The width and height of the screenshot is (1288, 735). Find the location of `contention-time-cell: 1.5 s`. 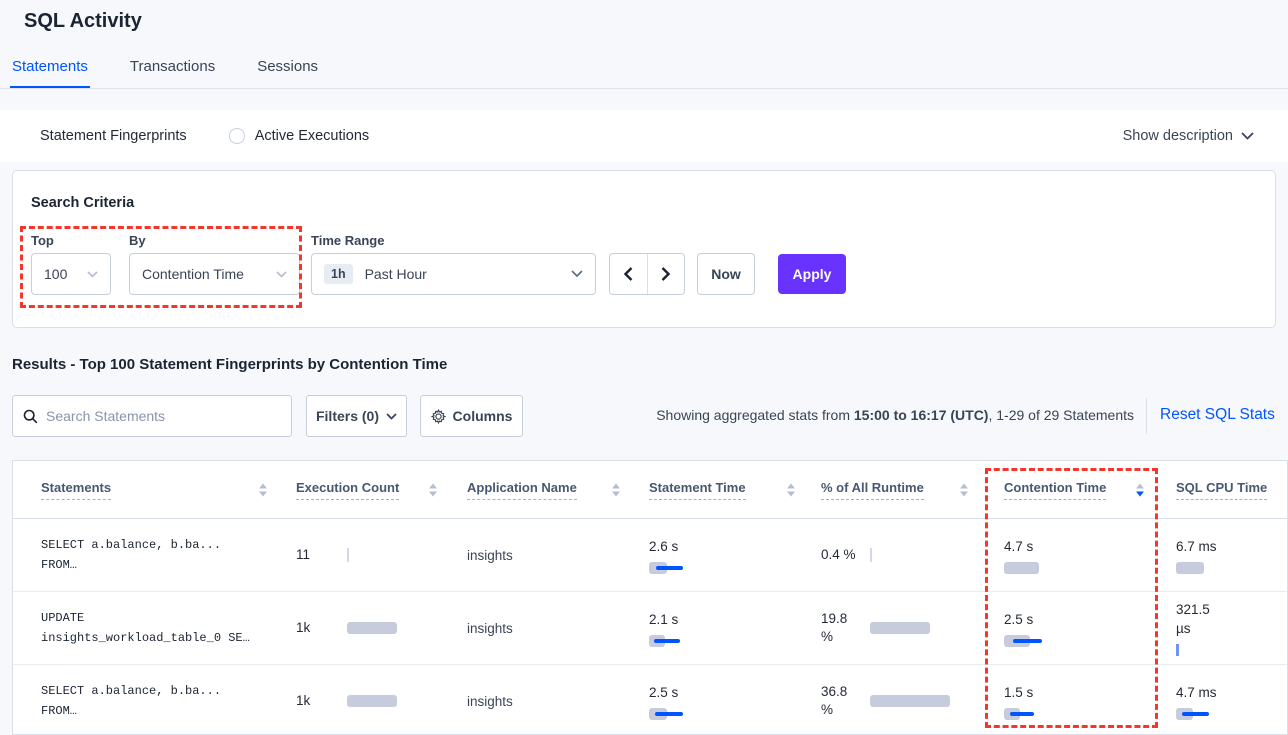

contention-time-cell: 1.5 s is located at coordinates (1019, 699).